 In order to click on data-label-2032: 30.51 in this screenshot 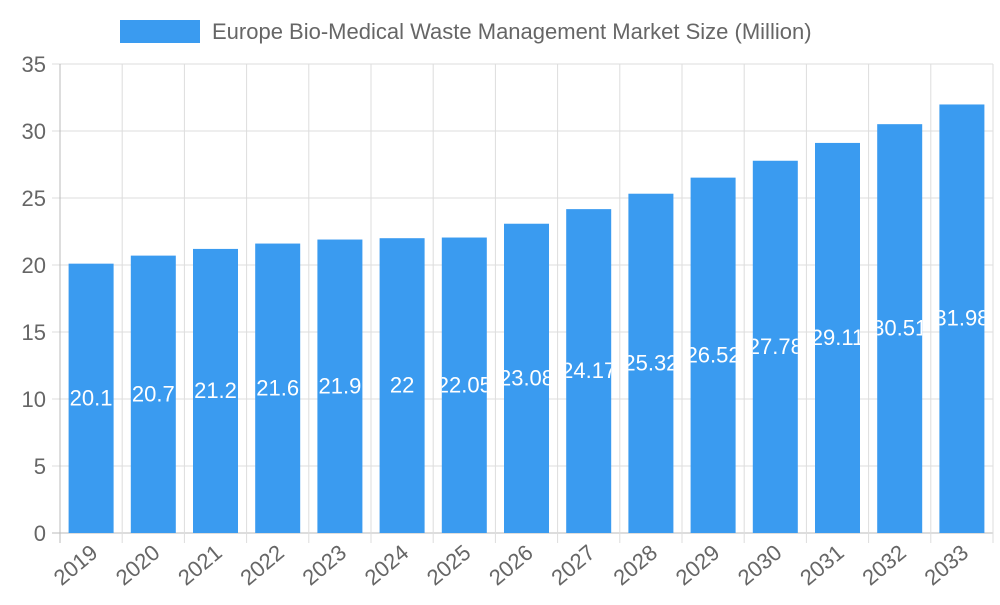, I will do `click(899, 328)`.